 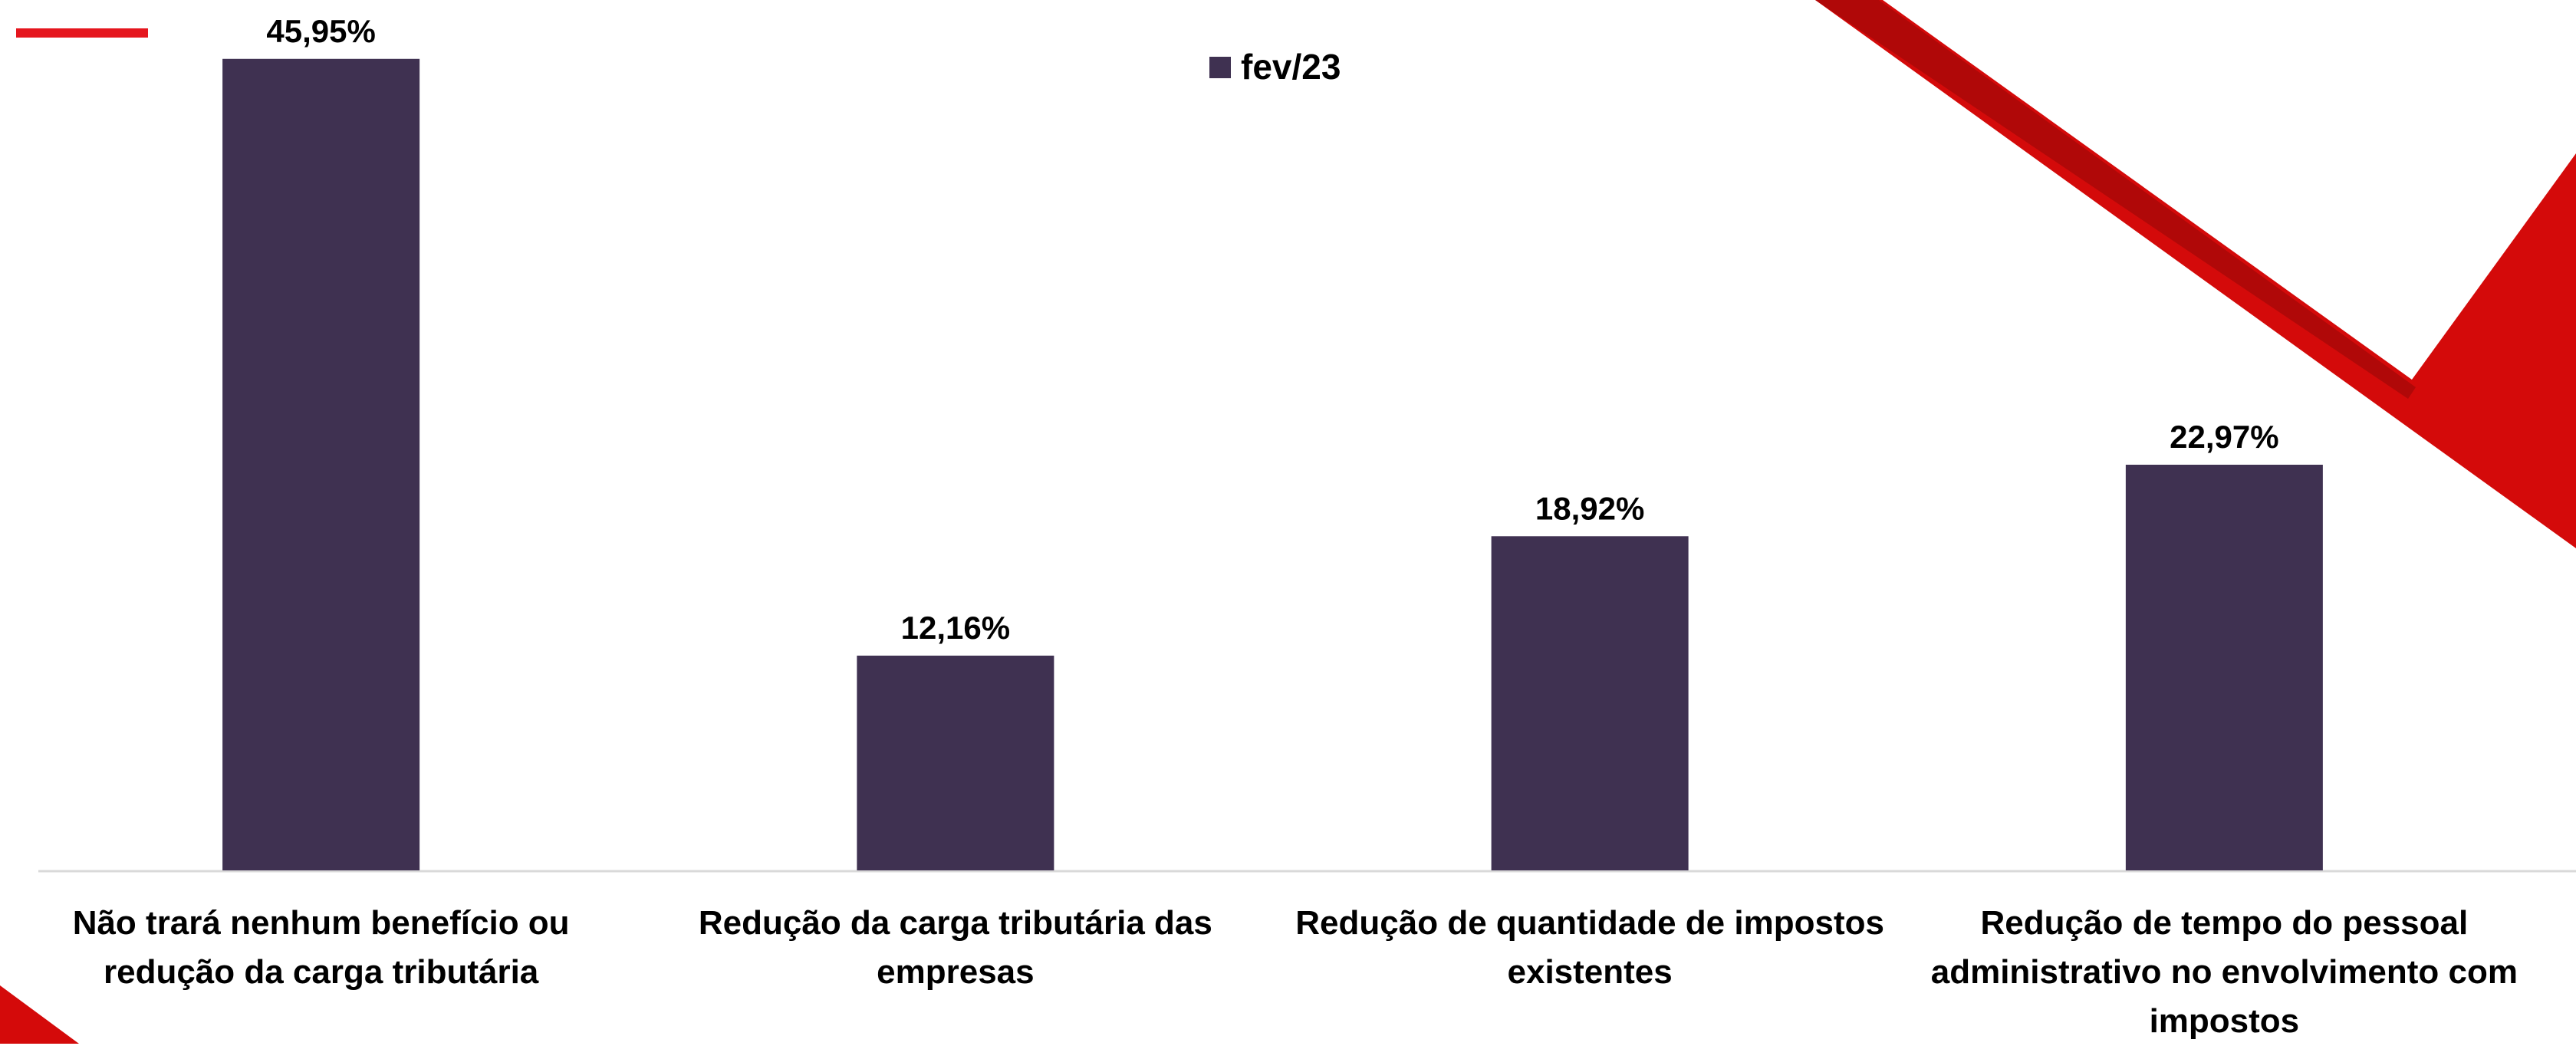 I want to click on value-label: 22,97%, so click(x=2224, y=437).